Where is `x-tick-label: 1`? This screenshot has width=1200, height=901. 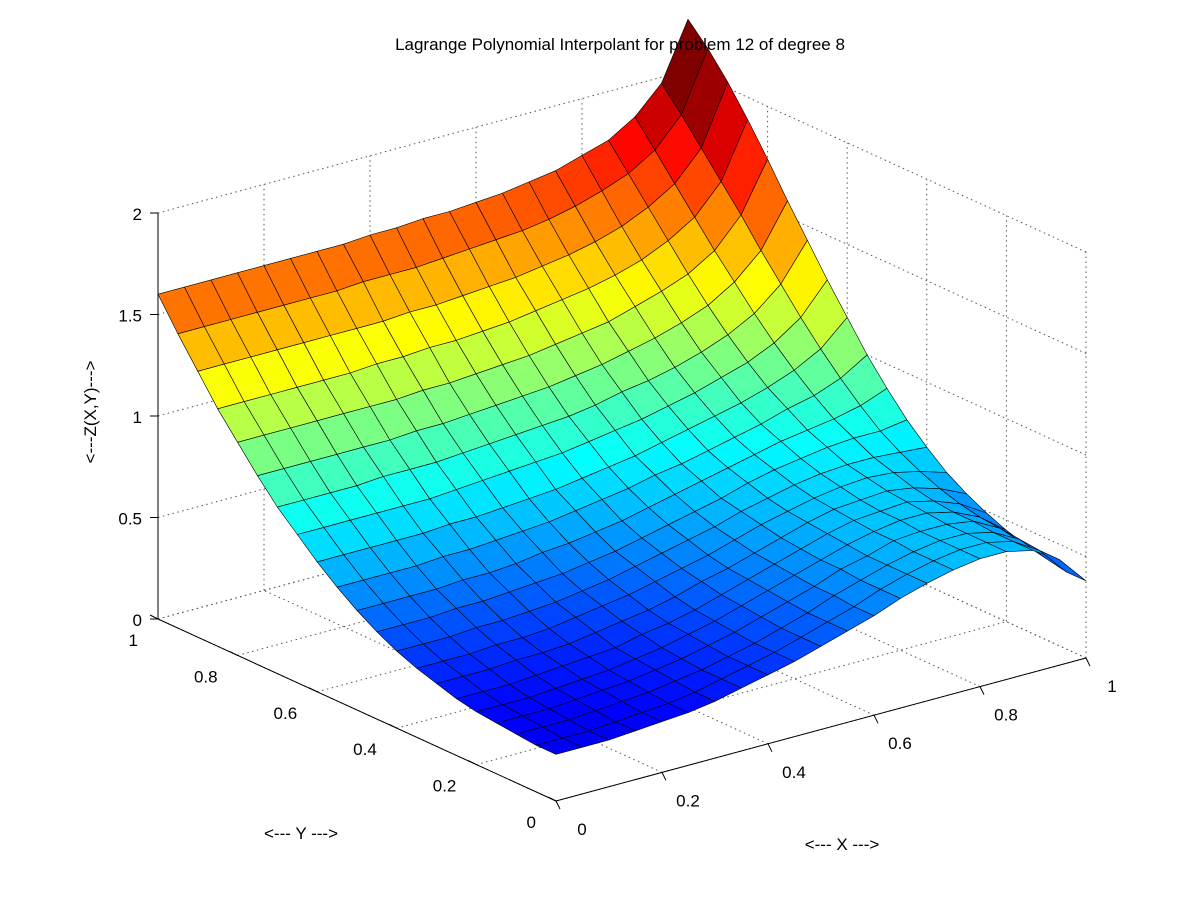
x-tick-label: 1 is located at coordinates (1111, 686).